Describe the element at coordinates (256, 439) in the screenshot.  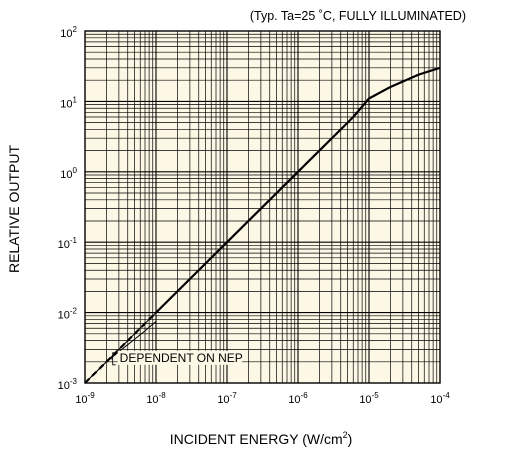
I see `x-axis-label-main: INCIDENT ENERGY (W/cm` at that location.